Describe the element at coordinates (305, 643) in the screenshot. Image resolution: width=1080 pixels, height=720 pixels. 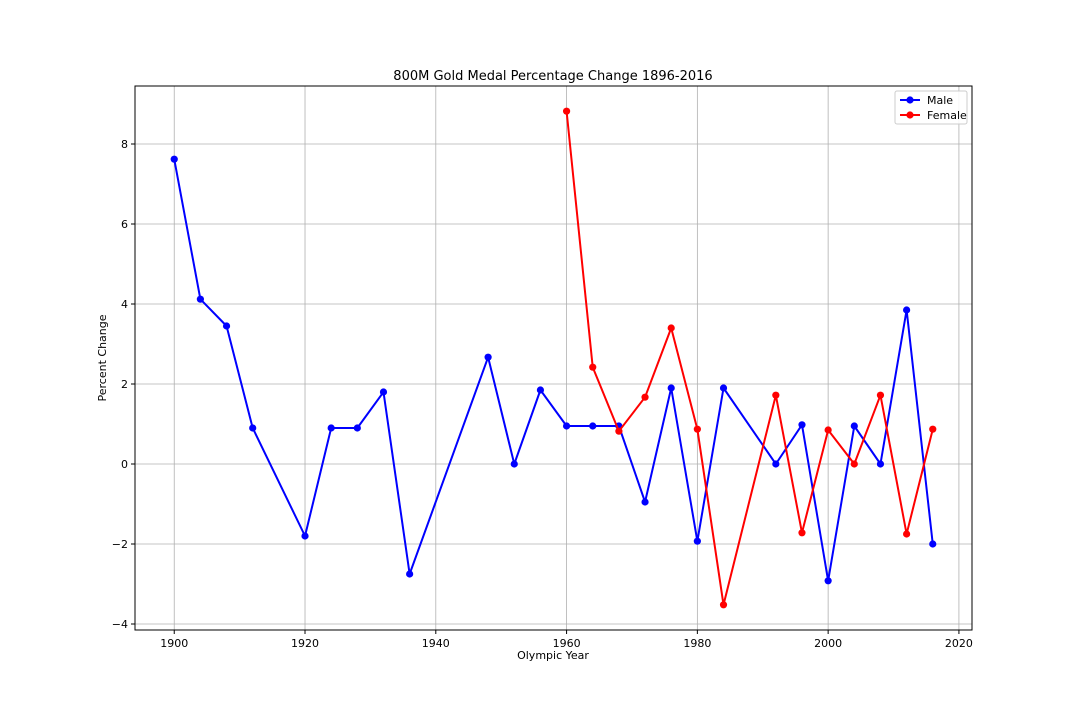
I see `x-tick-label: 1920` at that location.